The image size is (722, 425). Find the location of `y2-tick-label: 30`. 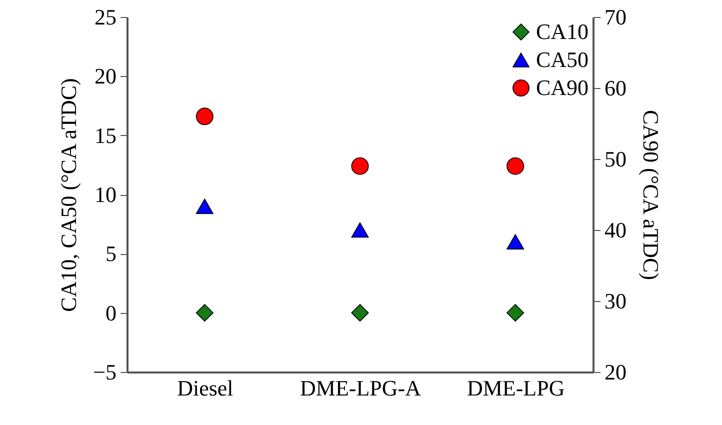

y2-tick-label: 30 is located at coordinates (615, 301).